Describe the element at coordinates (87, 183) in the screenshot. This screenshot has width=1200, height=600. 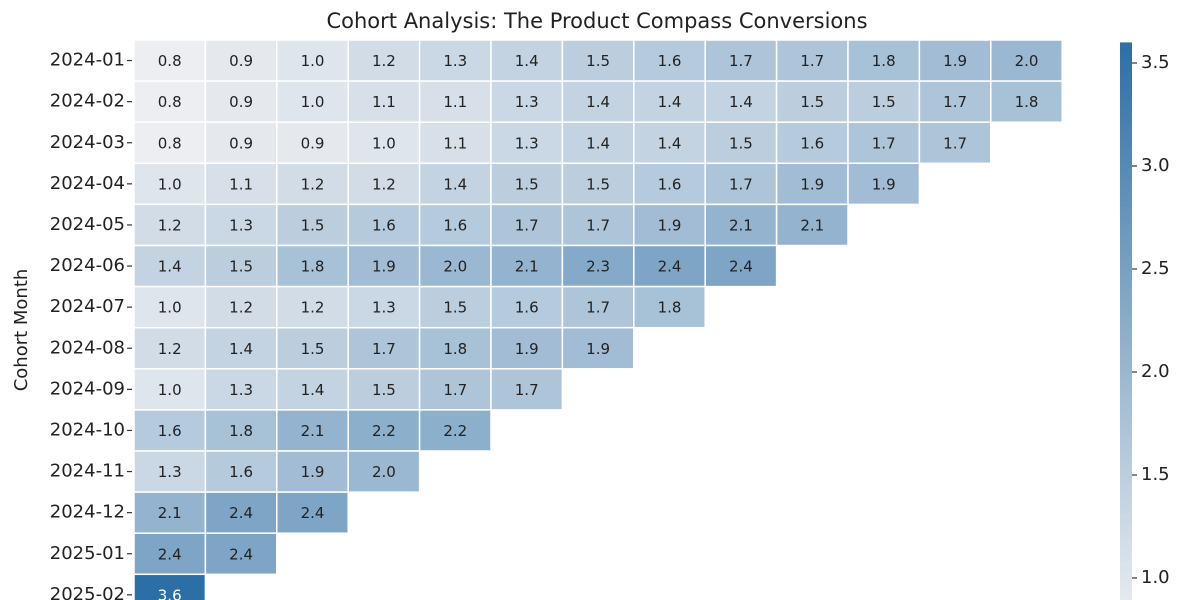
I see `row-label: 2024-04` at that location.